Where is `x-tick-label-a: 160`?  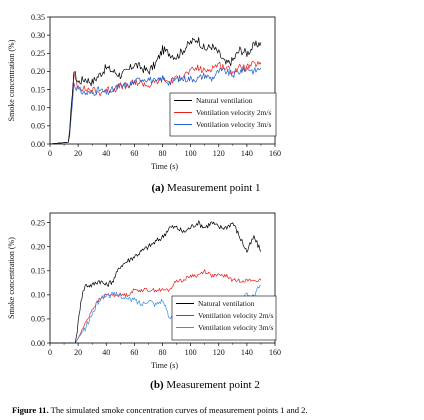
x-tick-label-a: 160 is located at coordinates (275, 153).